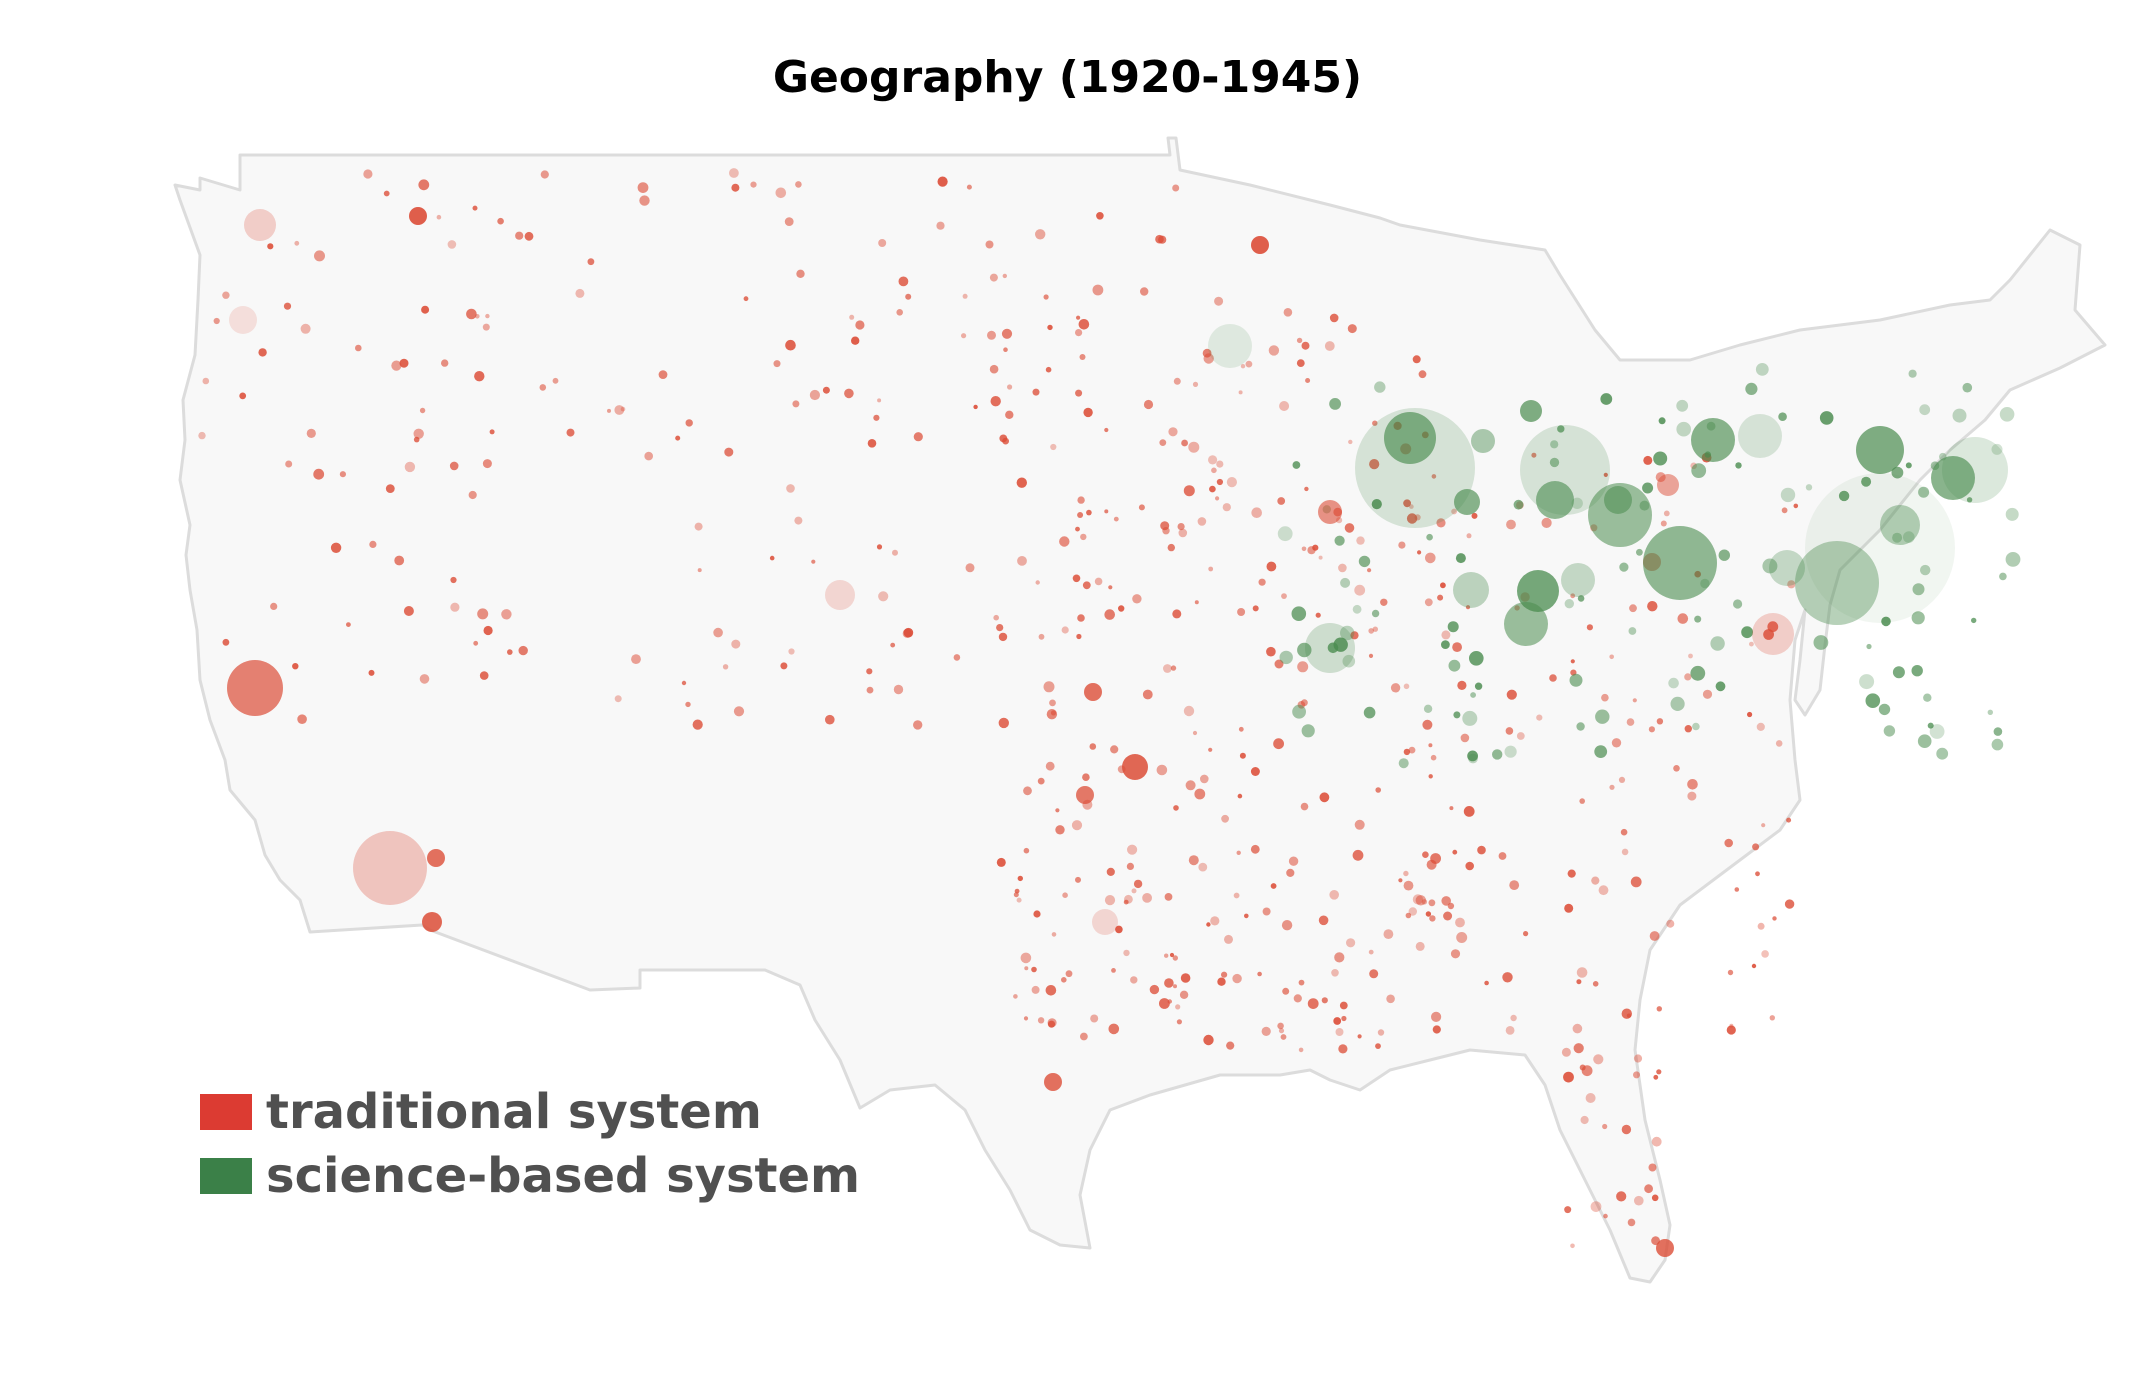 The image size is (2135, 1378). Describe the element at coordinates (1067, 77) in the screenshot. I see `map-title: Geography (1920-1945)` at that location.